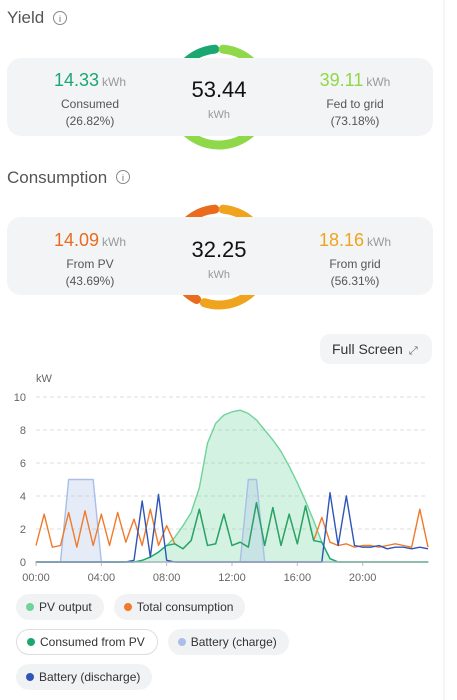  Describe the element at coordinates (26, 17) in the screenshot. I see `section-title: Yield` at that location.